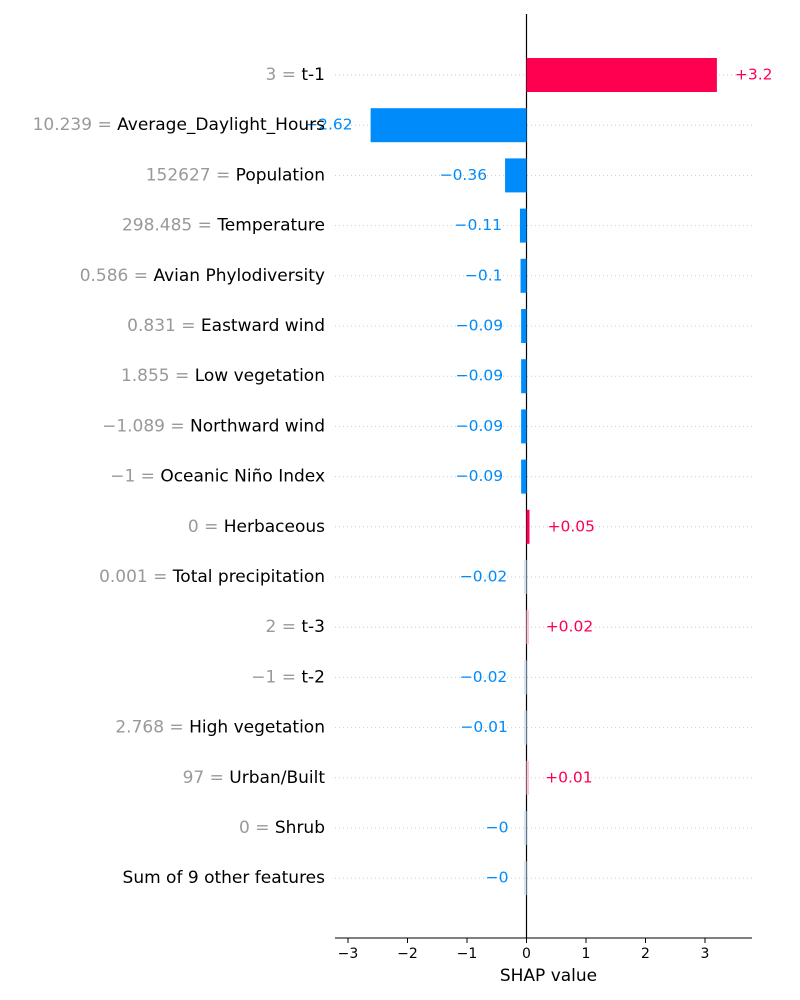 The width and height of the screenshot is (800, 1000). What do you see at coordinates (467, 954) in the screenshot?
I see `x-tick-label: −1` at bounding box center [467, 954].